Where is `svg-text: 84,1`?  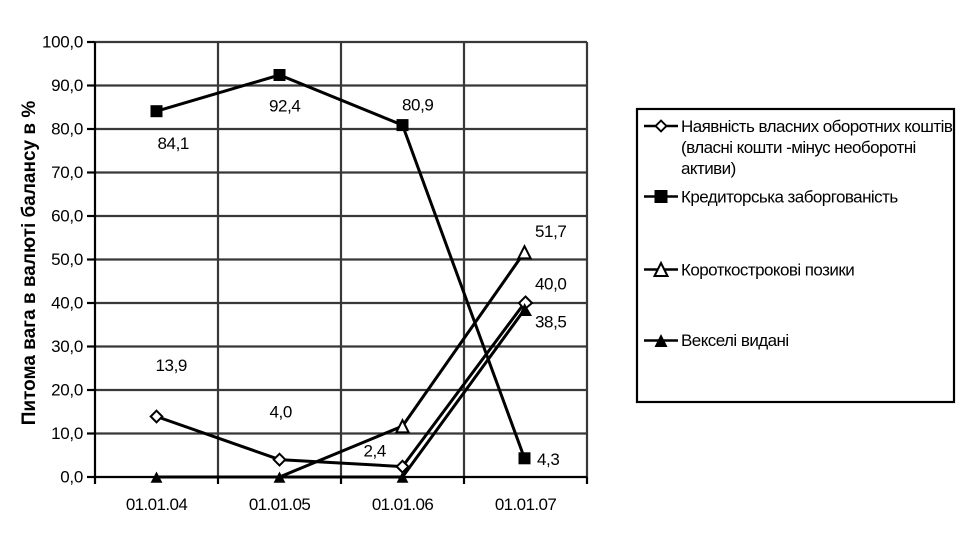 svg-text: 84,1 is located at coordinates (174, 143).